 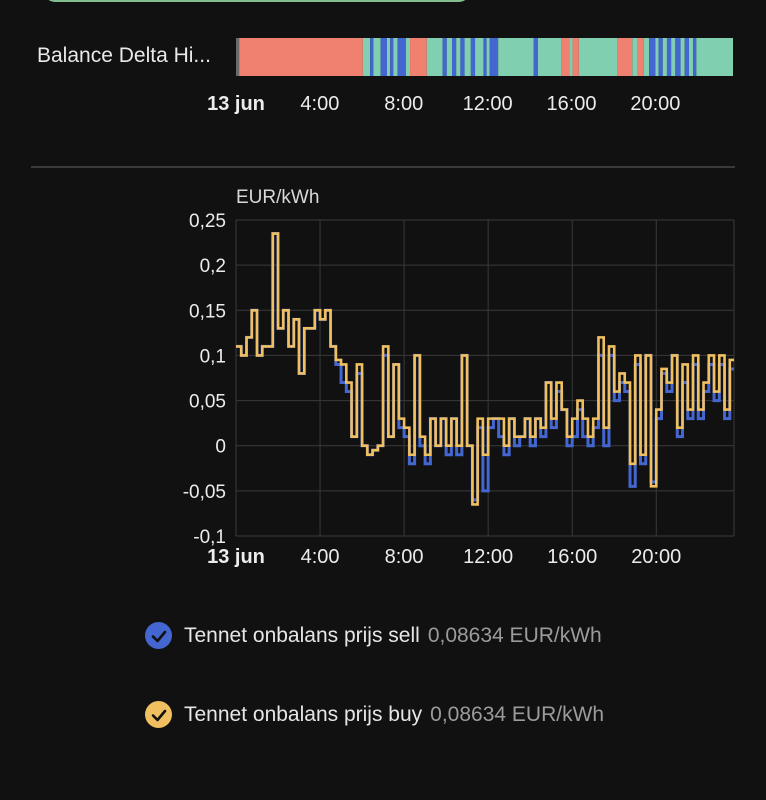 I want to click on timeline-x-axis: 13 jun 4:00 8:00 12:00 16:00 20:00, so click(x=443, y=104).